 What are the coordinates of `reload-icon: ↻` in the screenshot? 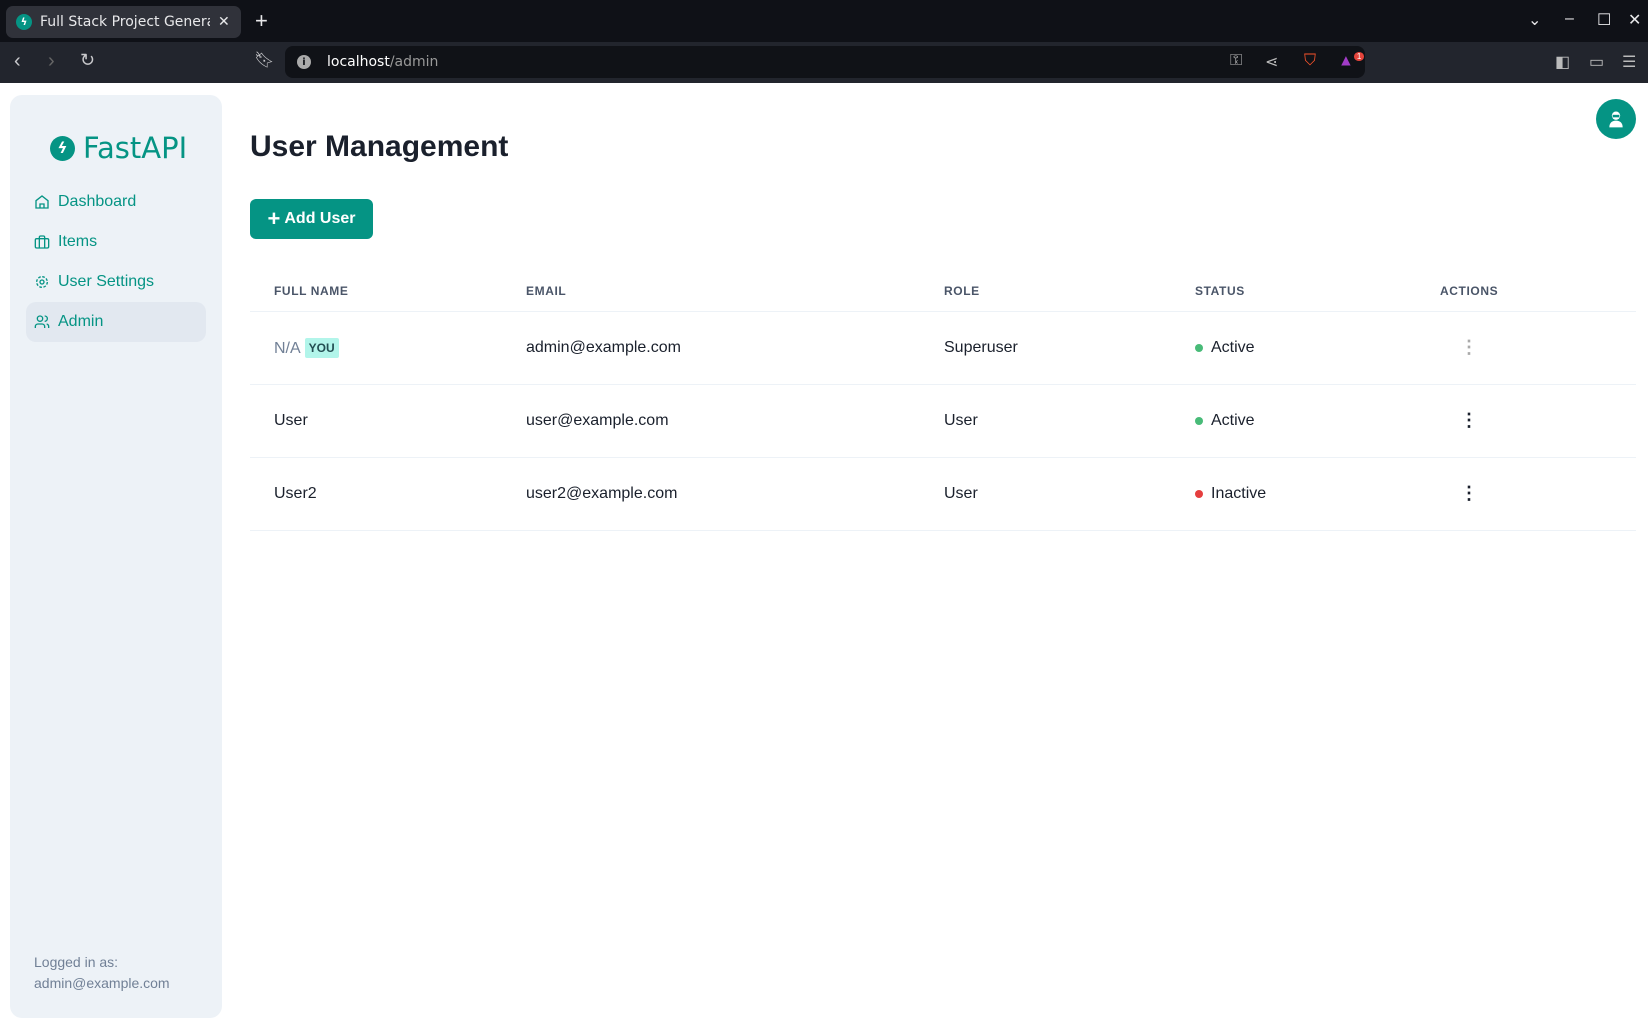 It's located at (88, 60).